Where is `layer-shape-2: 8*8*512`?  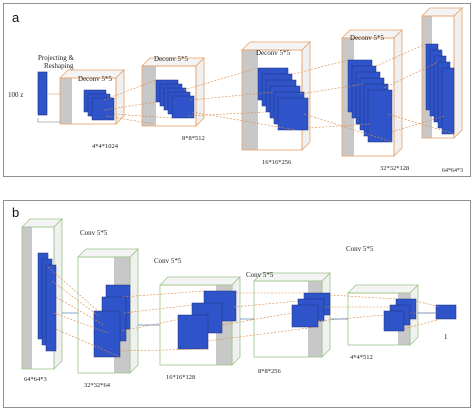 layer-shape-2: 8*8*512 is located at coordinates (193, 138).